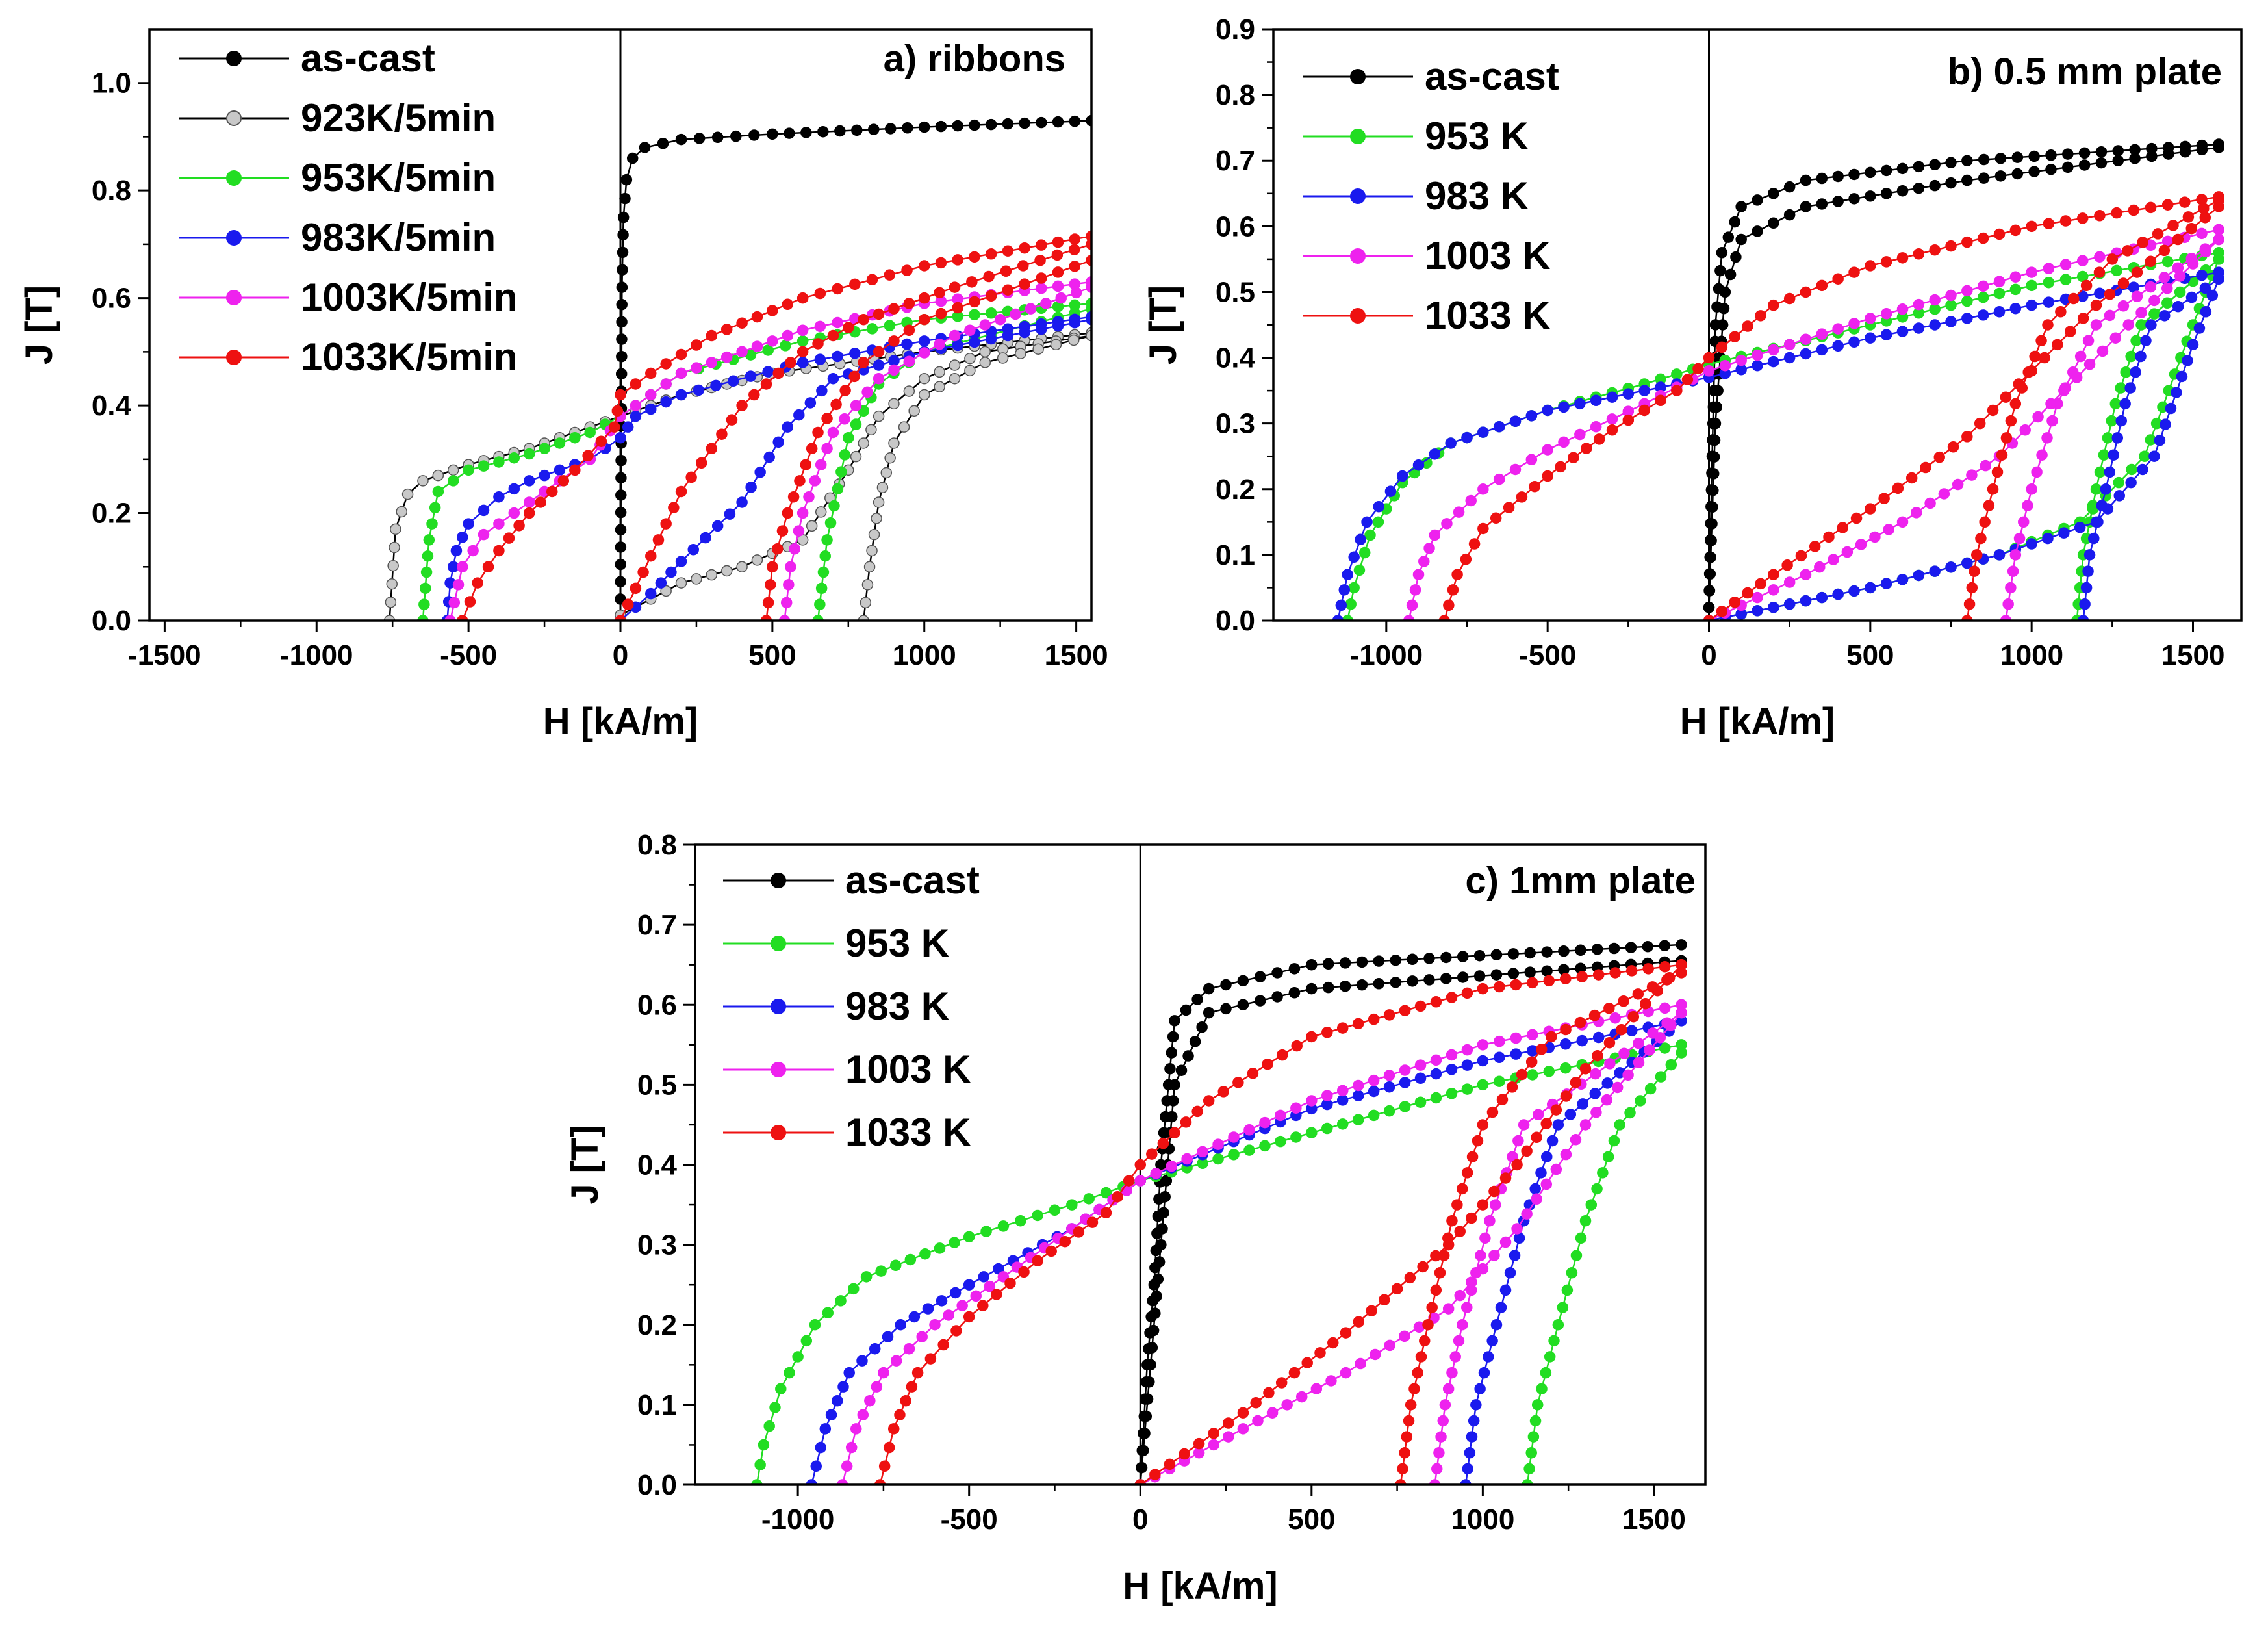 The image size is (2268, 1631). Describe the element at coordinates (1261, 1242) in the screenshot. I see `series-1003-k` at that location.